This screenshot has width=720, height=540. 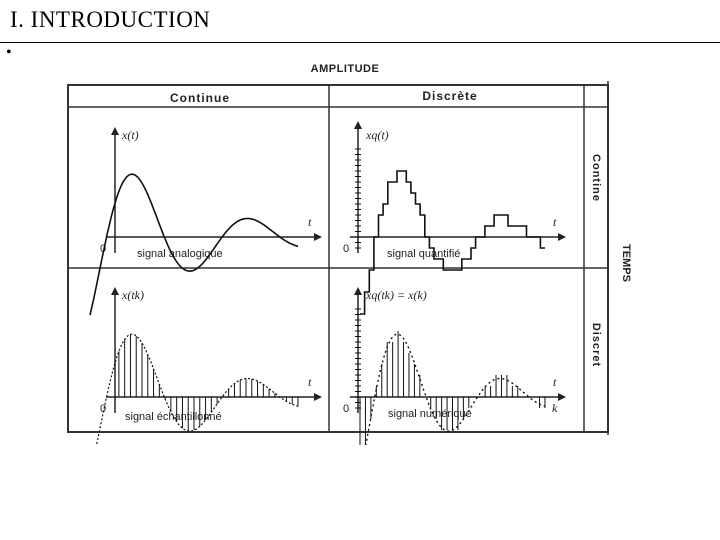 What do you see at coordinates (318, 237) in the screenshot?
I see `panel-tl-x-arrow` at bounding box center [318, 237].